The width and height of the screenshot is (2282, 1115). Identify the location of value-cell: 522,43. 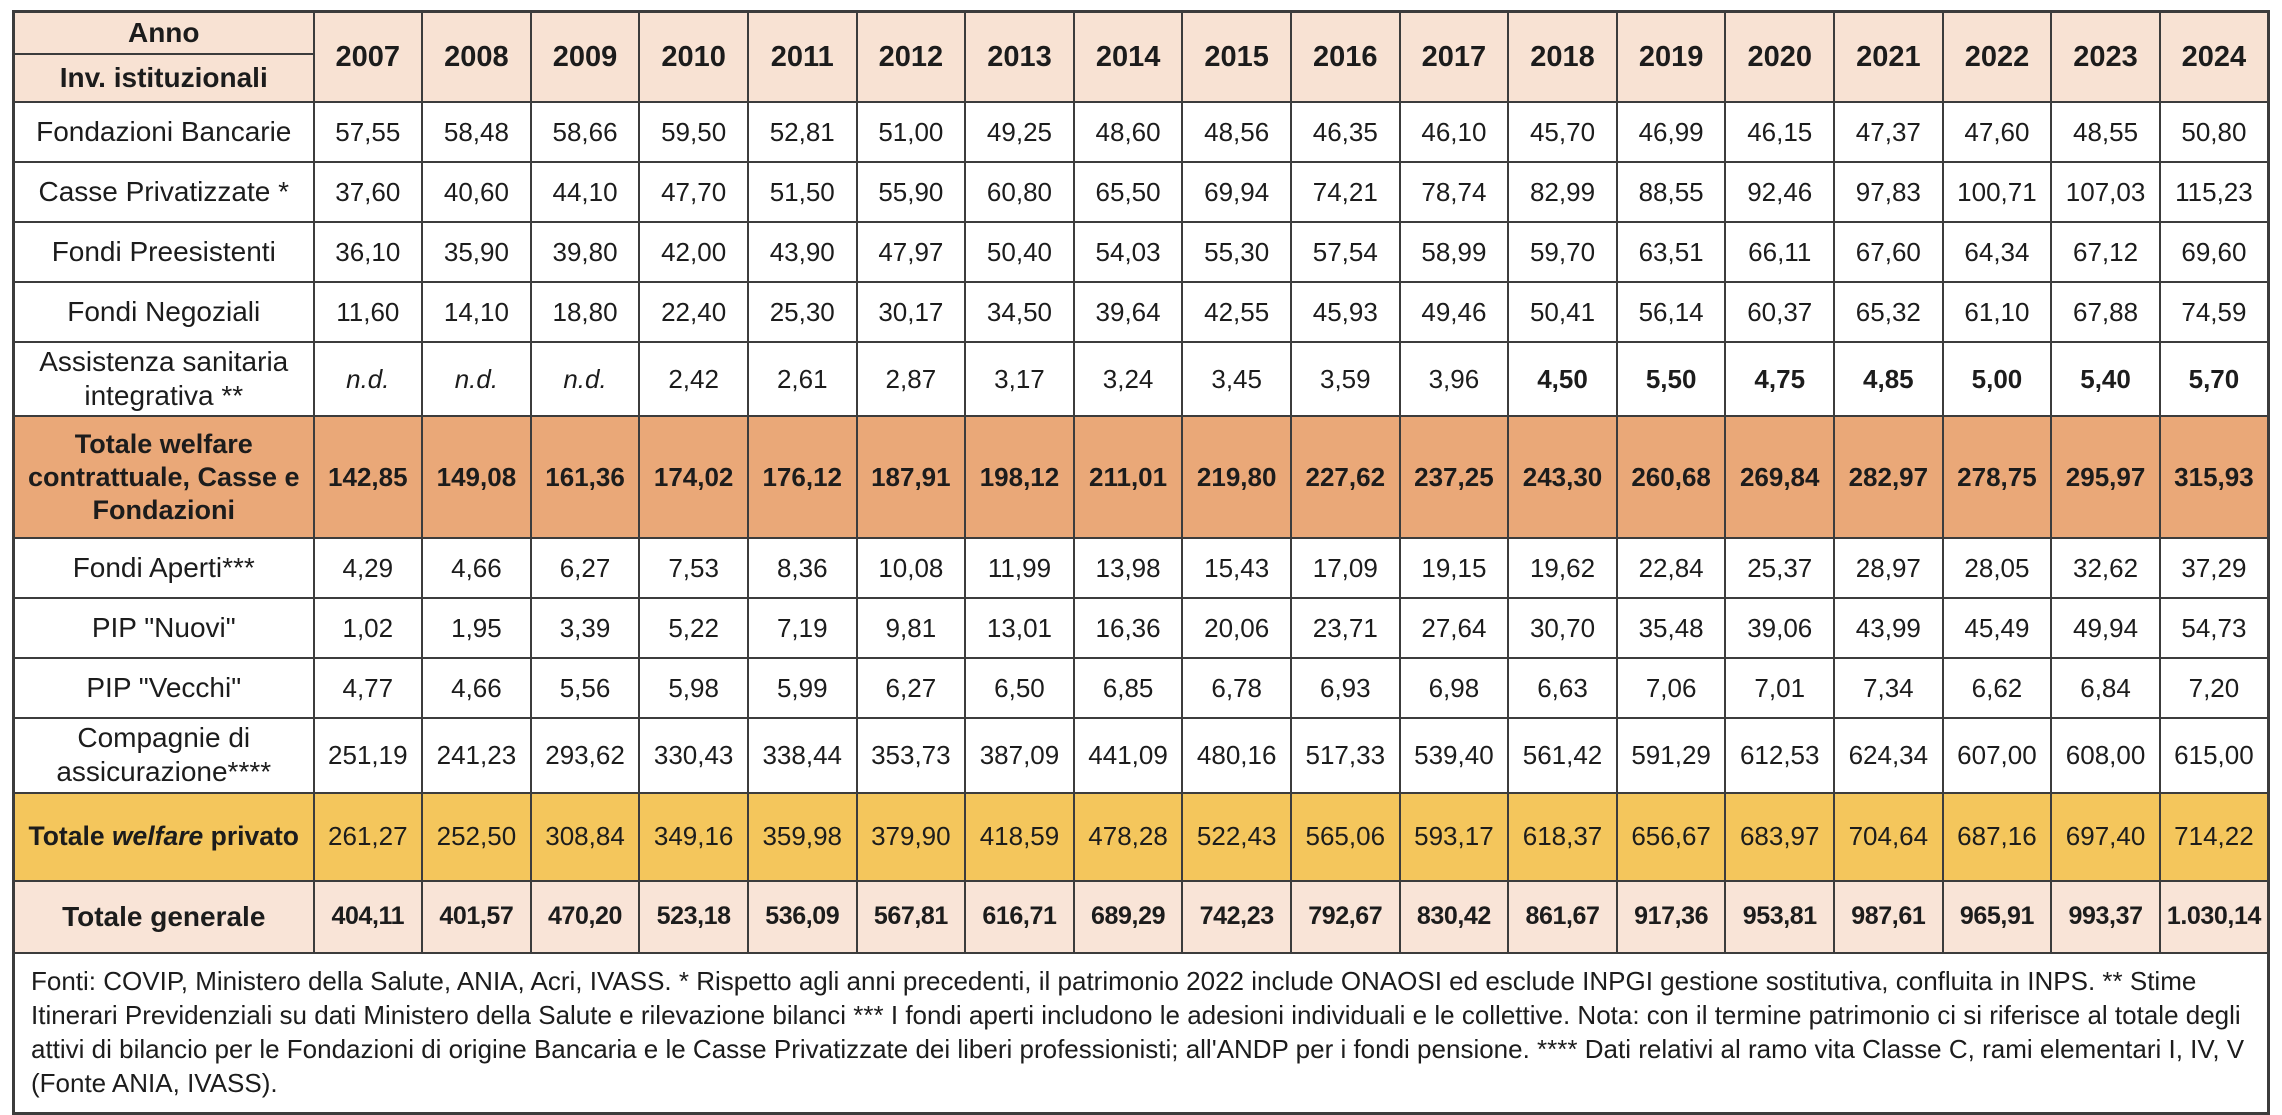
(1236, 836).